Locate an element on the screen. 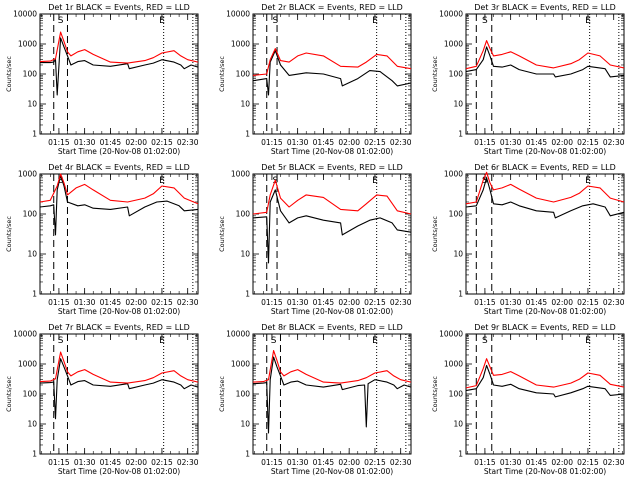 This screenshot has width=640, height=480. panel-title: Det 4r BLACK = Events, RED = LLD is located at coordinates (119, 167).